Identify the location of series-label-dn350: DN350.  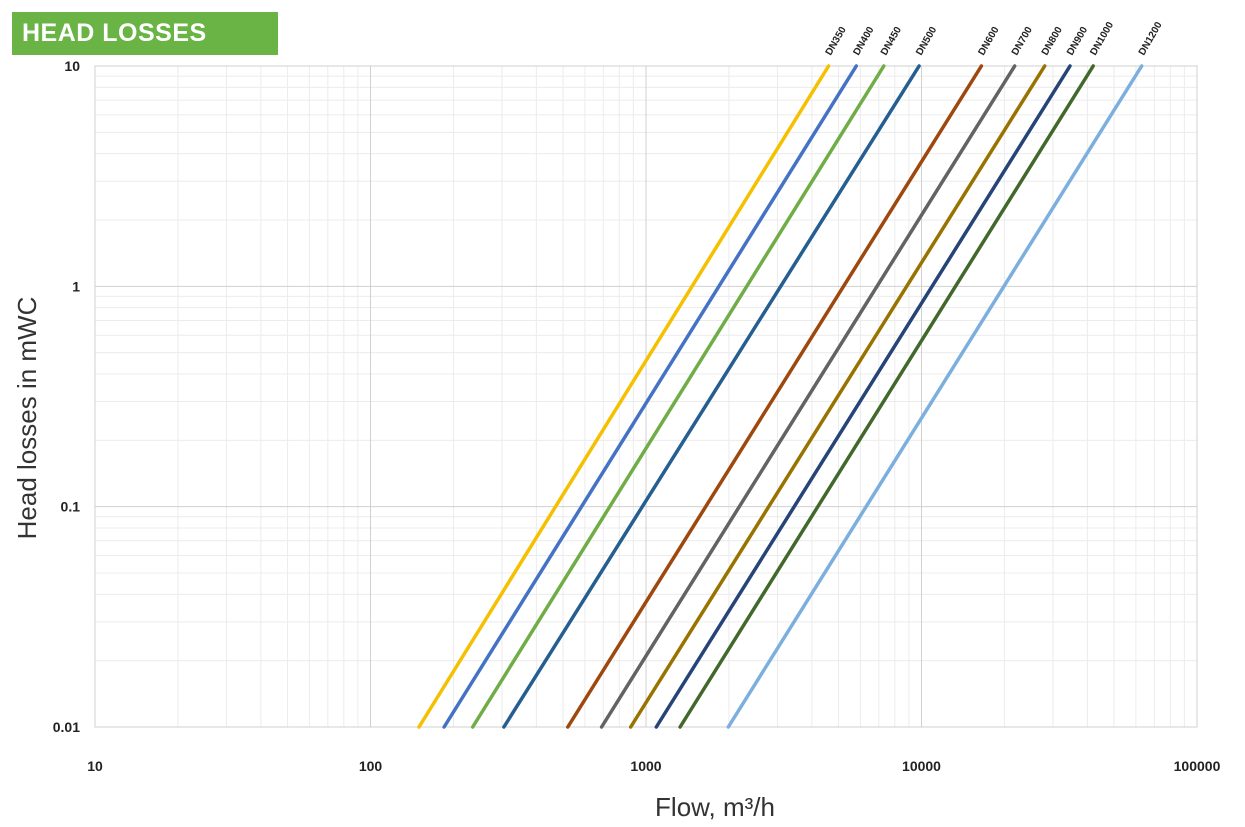
(836, 41).